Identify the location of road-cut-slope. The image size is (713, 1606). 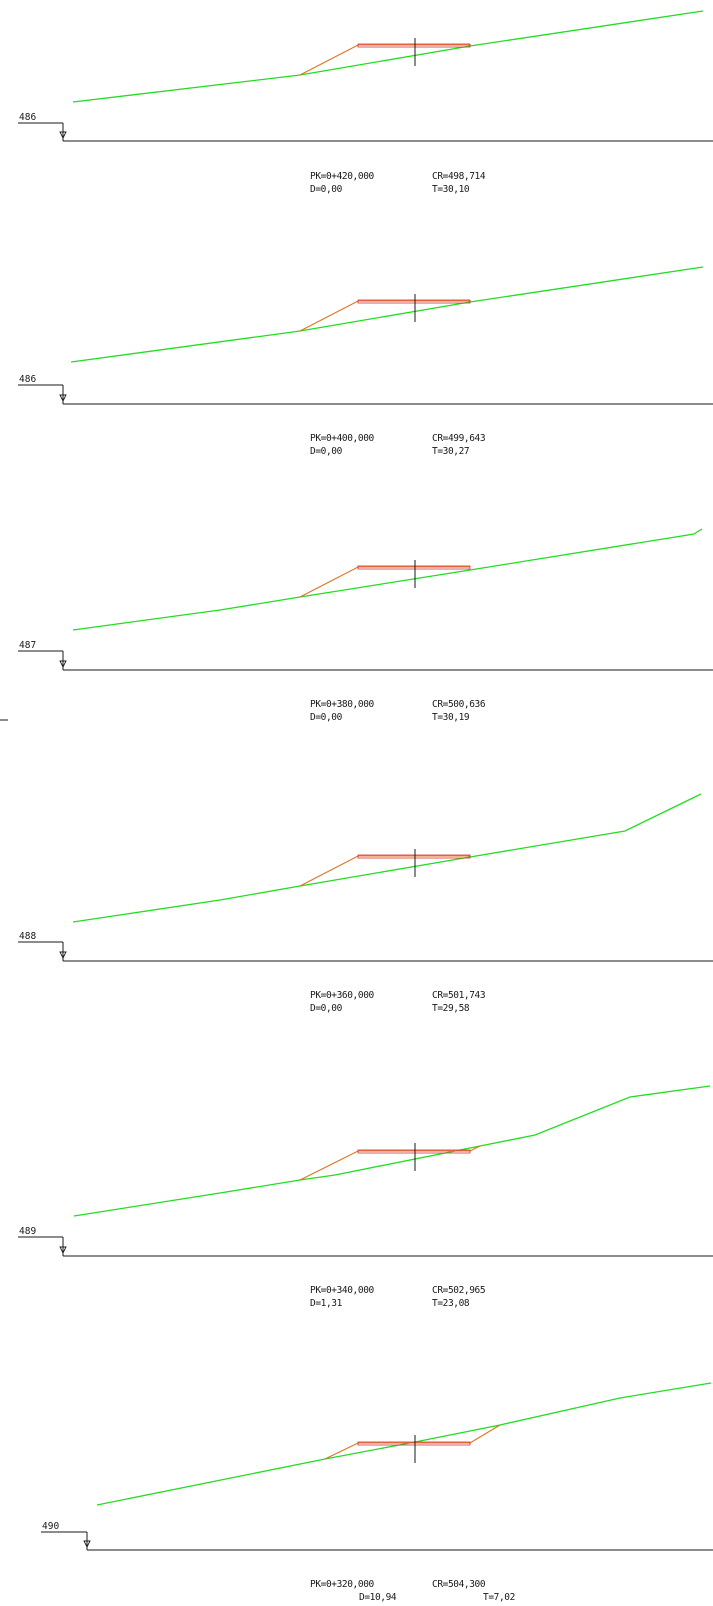
(390, 1163).